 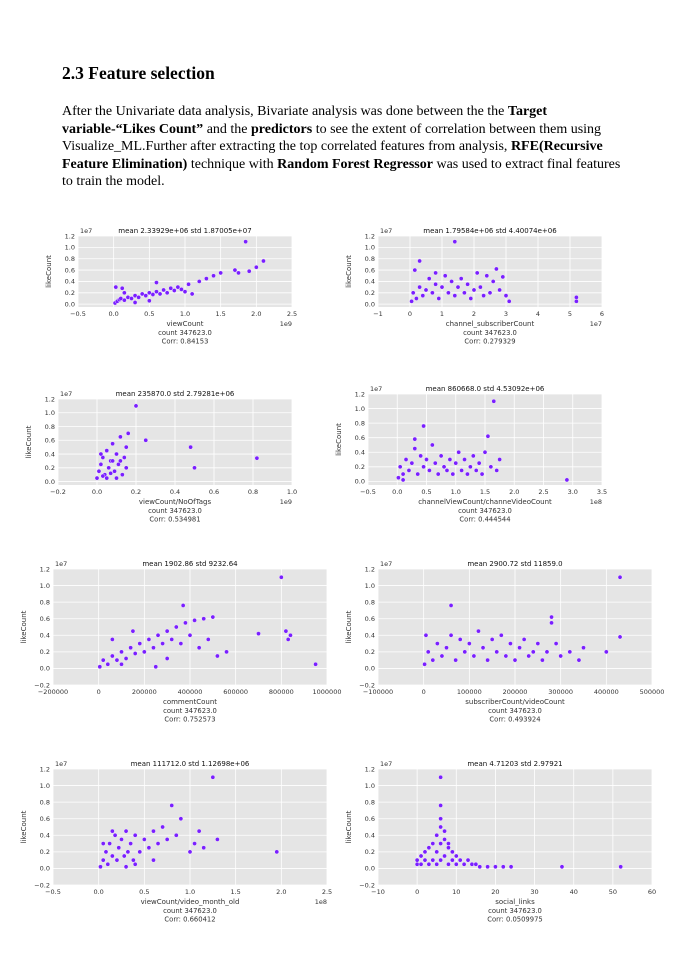 I want to click on y-tick-label: −0.2, so click(x=367, y=685).